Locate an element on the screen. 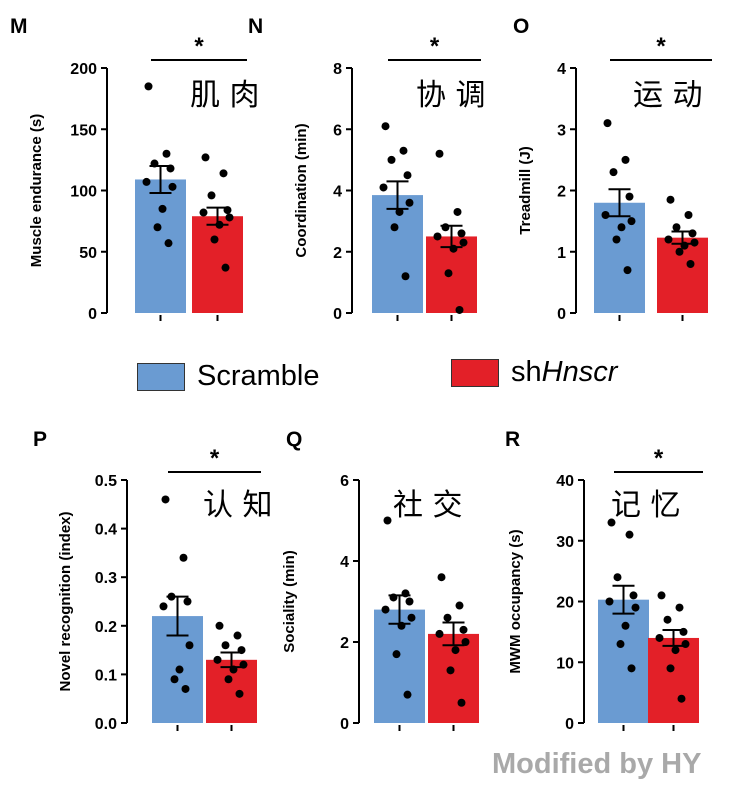 This screenshot has width=755, height=811. legend-sh-italic: Hnscr is located at coordinates (579, 372).